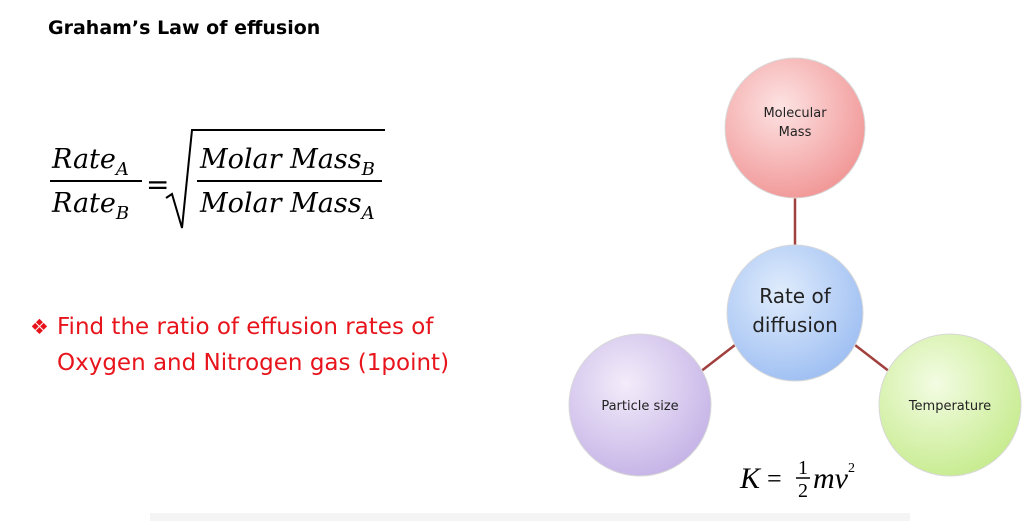  I want to click on energy-denominator: 2, so click(803, 491).